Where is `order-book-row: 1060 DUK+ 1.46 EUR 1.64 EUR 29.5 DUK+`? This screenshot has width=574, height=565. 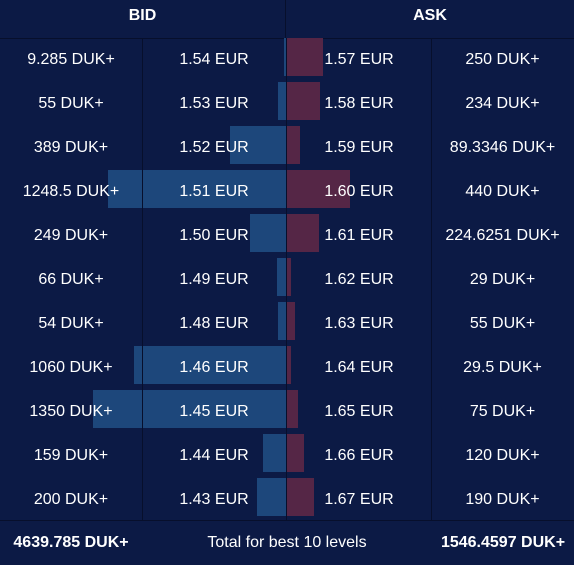 order-book-row: 1060 DUK+ 1.46 EUR 1.64 EUR 29.5 DUK+ is located at coordinates (287, 362).